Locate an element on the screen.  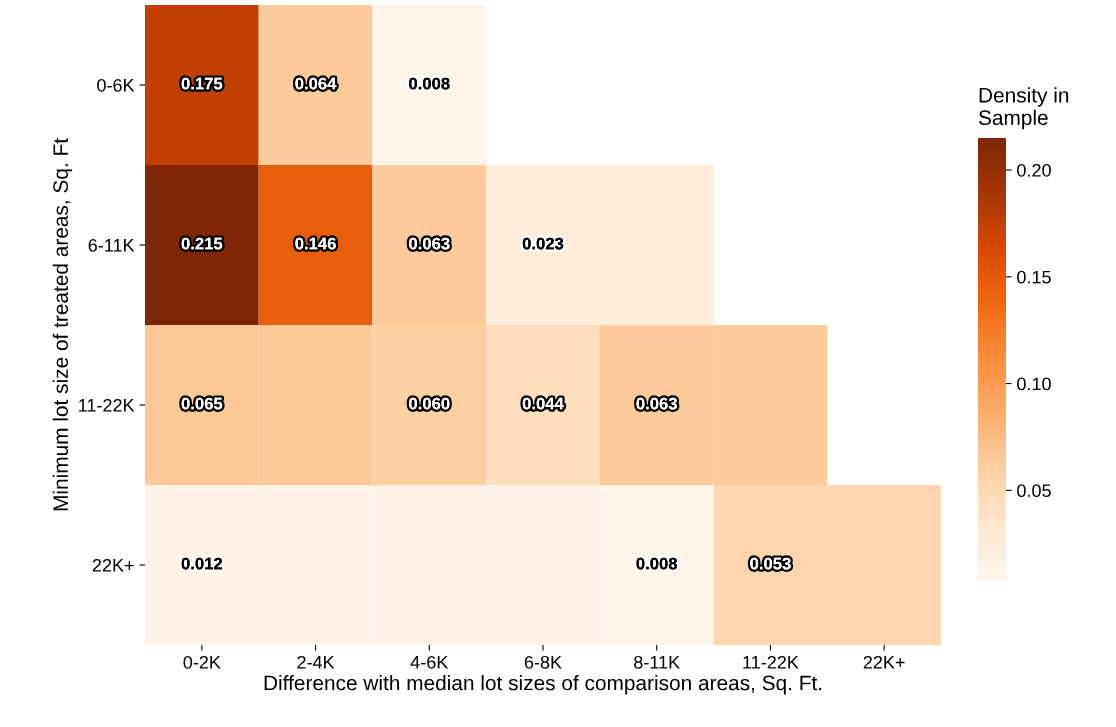
x-tick-label: 22K+ is located at coordinates (884, 662).